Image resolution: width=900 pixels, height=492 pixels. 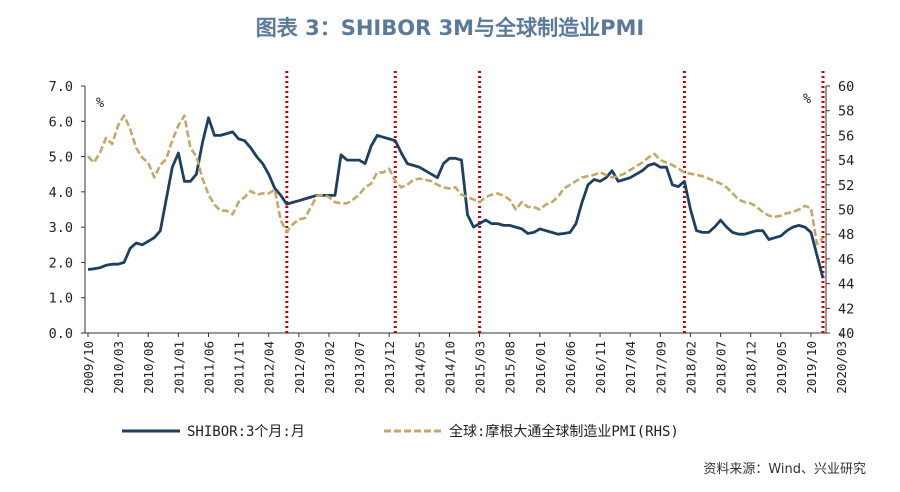 What do you see at coordinates (178, 367) in the screenshot?
I see `x-tick-label: 2011/01` at bounding box center [178, 367].